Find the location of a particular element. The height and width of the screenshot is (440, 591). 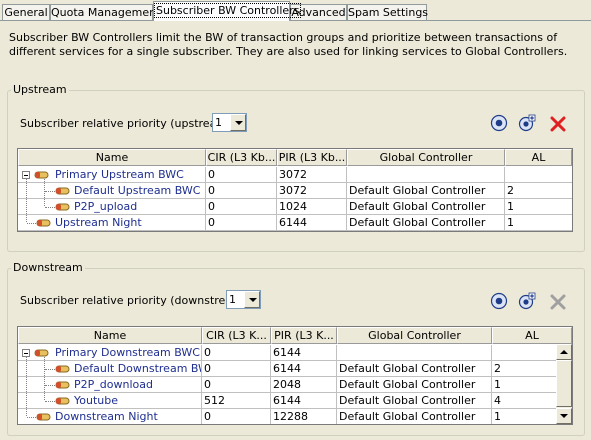

table-row: Primary Downstream BWC 0 6144 is located at coordinates (295, 353).